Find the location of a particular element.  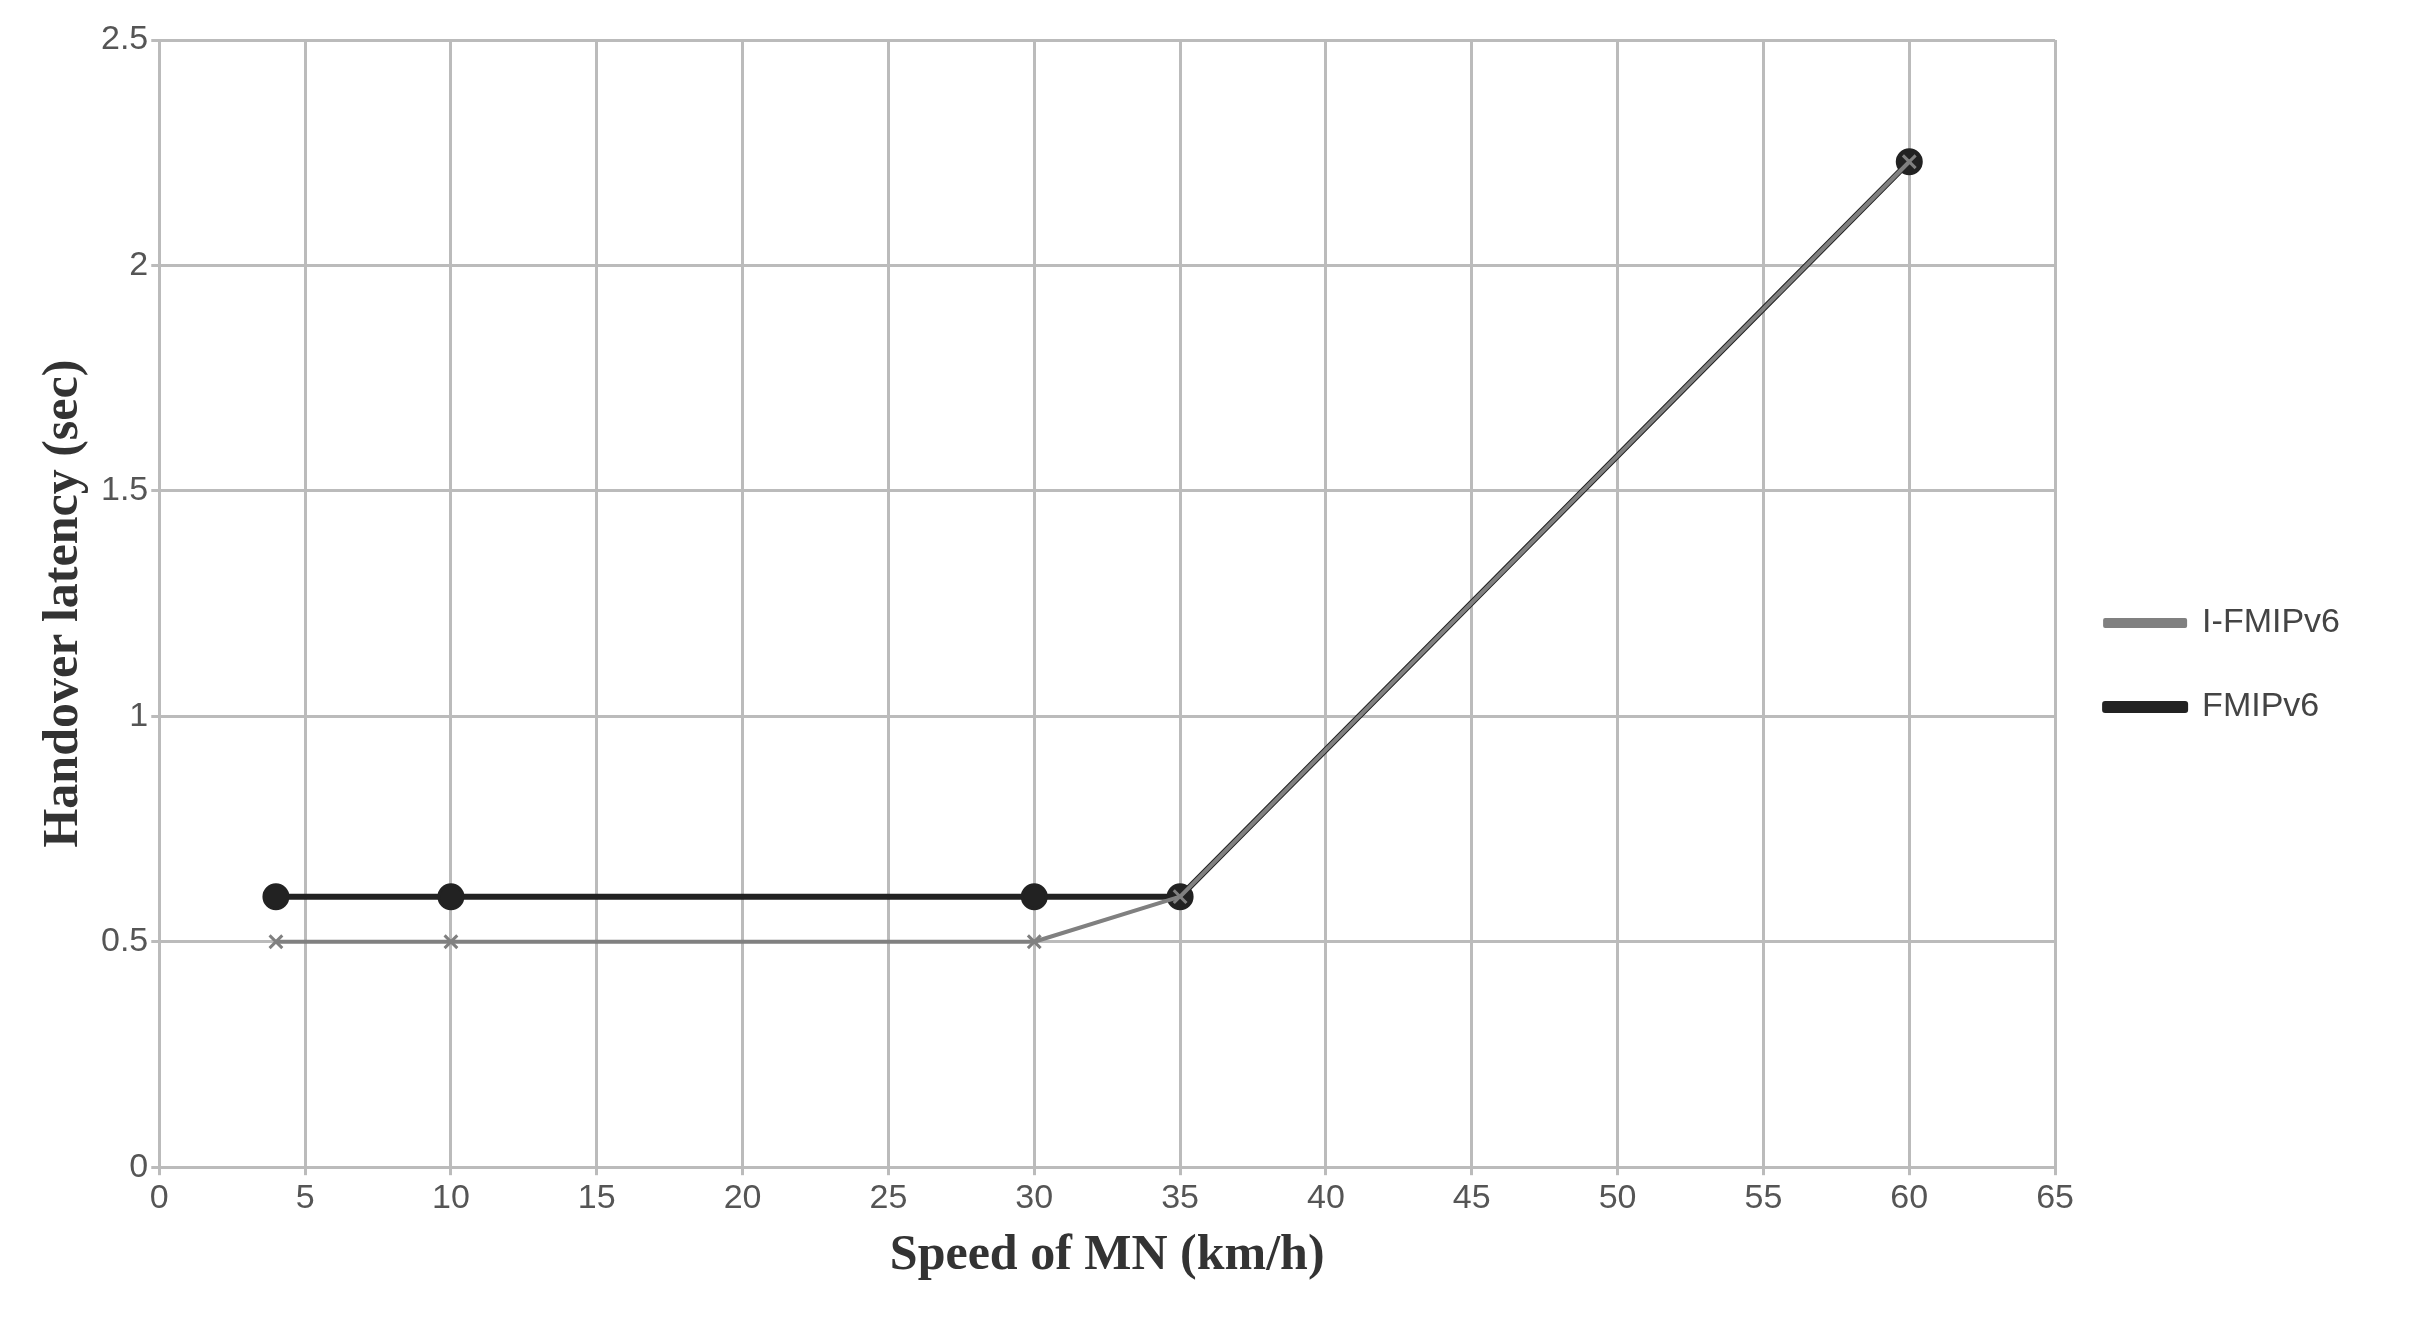

y-axis-title: Handover latency (sec) is located at coordinates (59, 603).